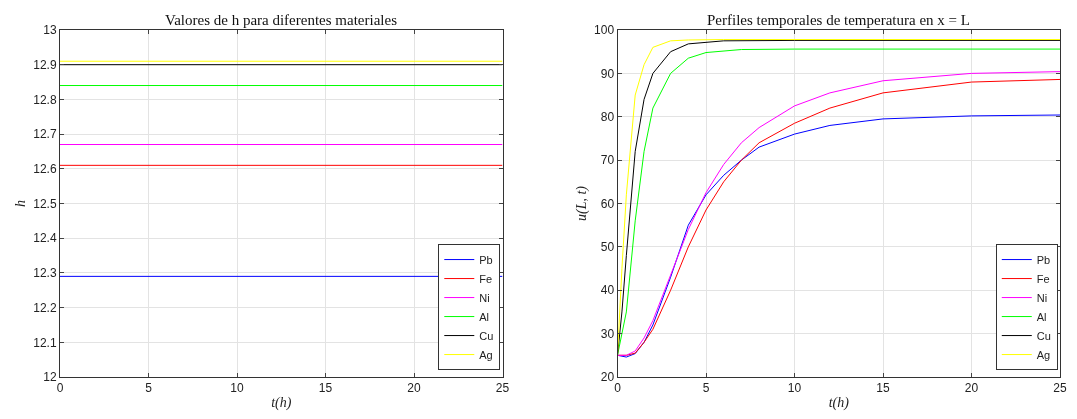 The height and width of the screenshot is (419, 1077). Describe the element at coordinates (45, 169) in the screenshot. I see `y-tick-label: 12.6` at that location.